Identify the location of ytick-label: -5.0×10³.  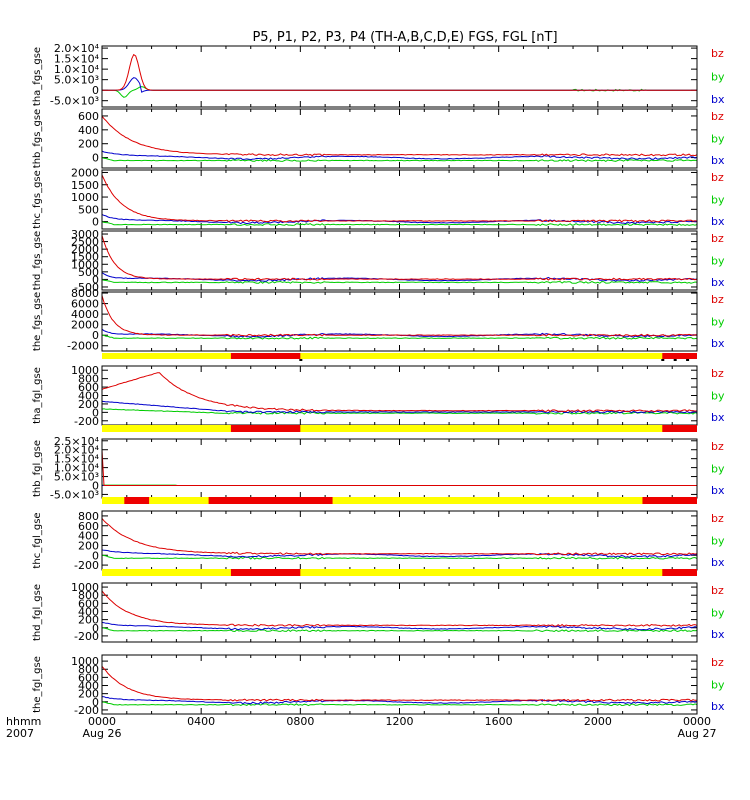
(74, 494).